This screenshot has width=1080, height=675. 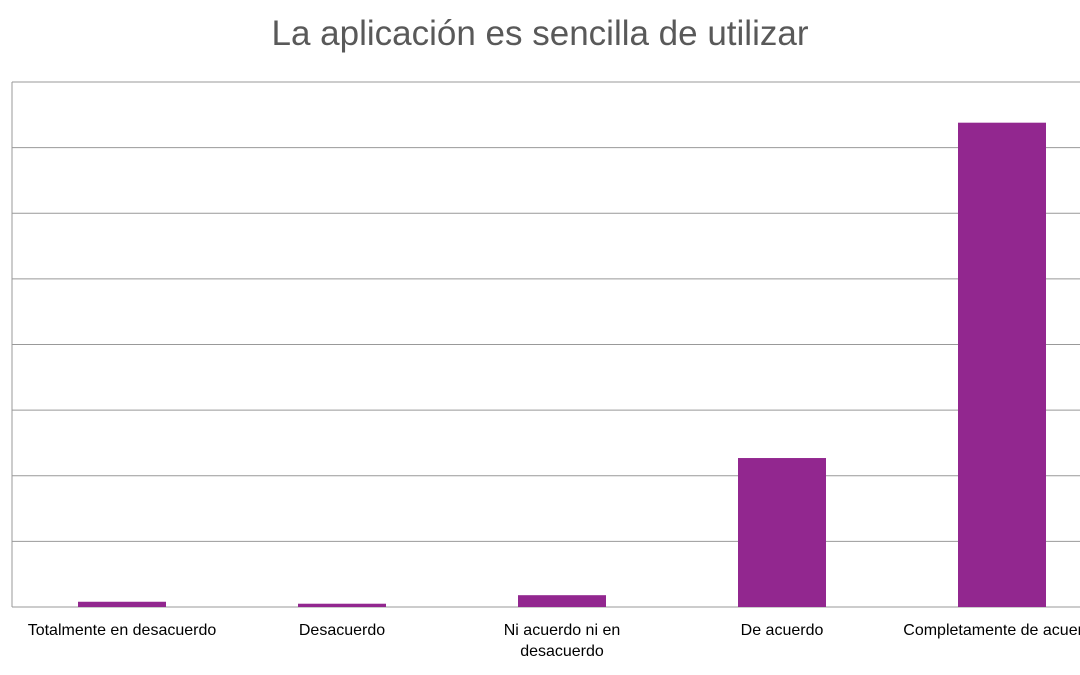 I want to click on chart-title: La aplicación es sencilla de utilizar, so click(x=540, y=33).